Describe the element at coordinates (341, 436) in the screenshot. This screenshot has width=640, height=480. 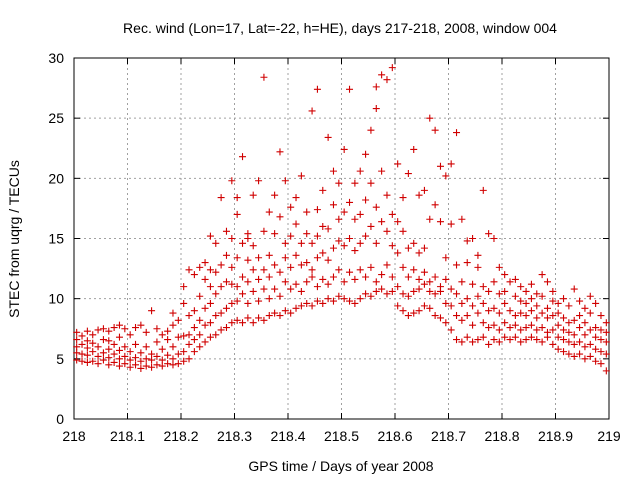
I see `x-tick-label: 218.5` at that location.